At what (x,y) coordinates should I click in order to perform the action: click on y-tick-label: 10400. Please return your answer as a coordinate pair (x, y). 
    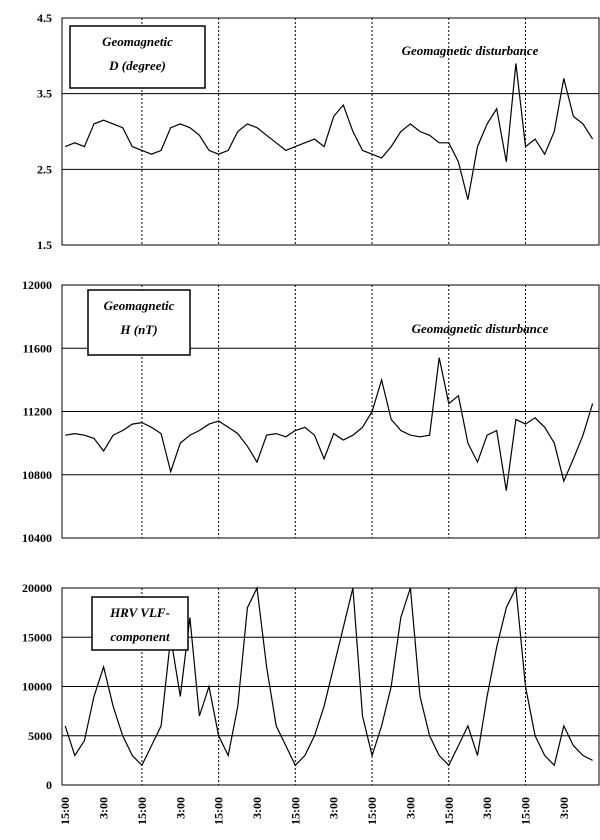
    Looking at the image, I should click on (37, 538).